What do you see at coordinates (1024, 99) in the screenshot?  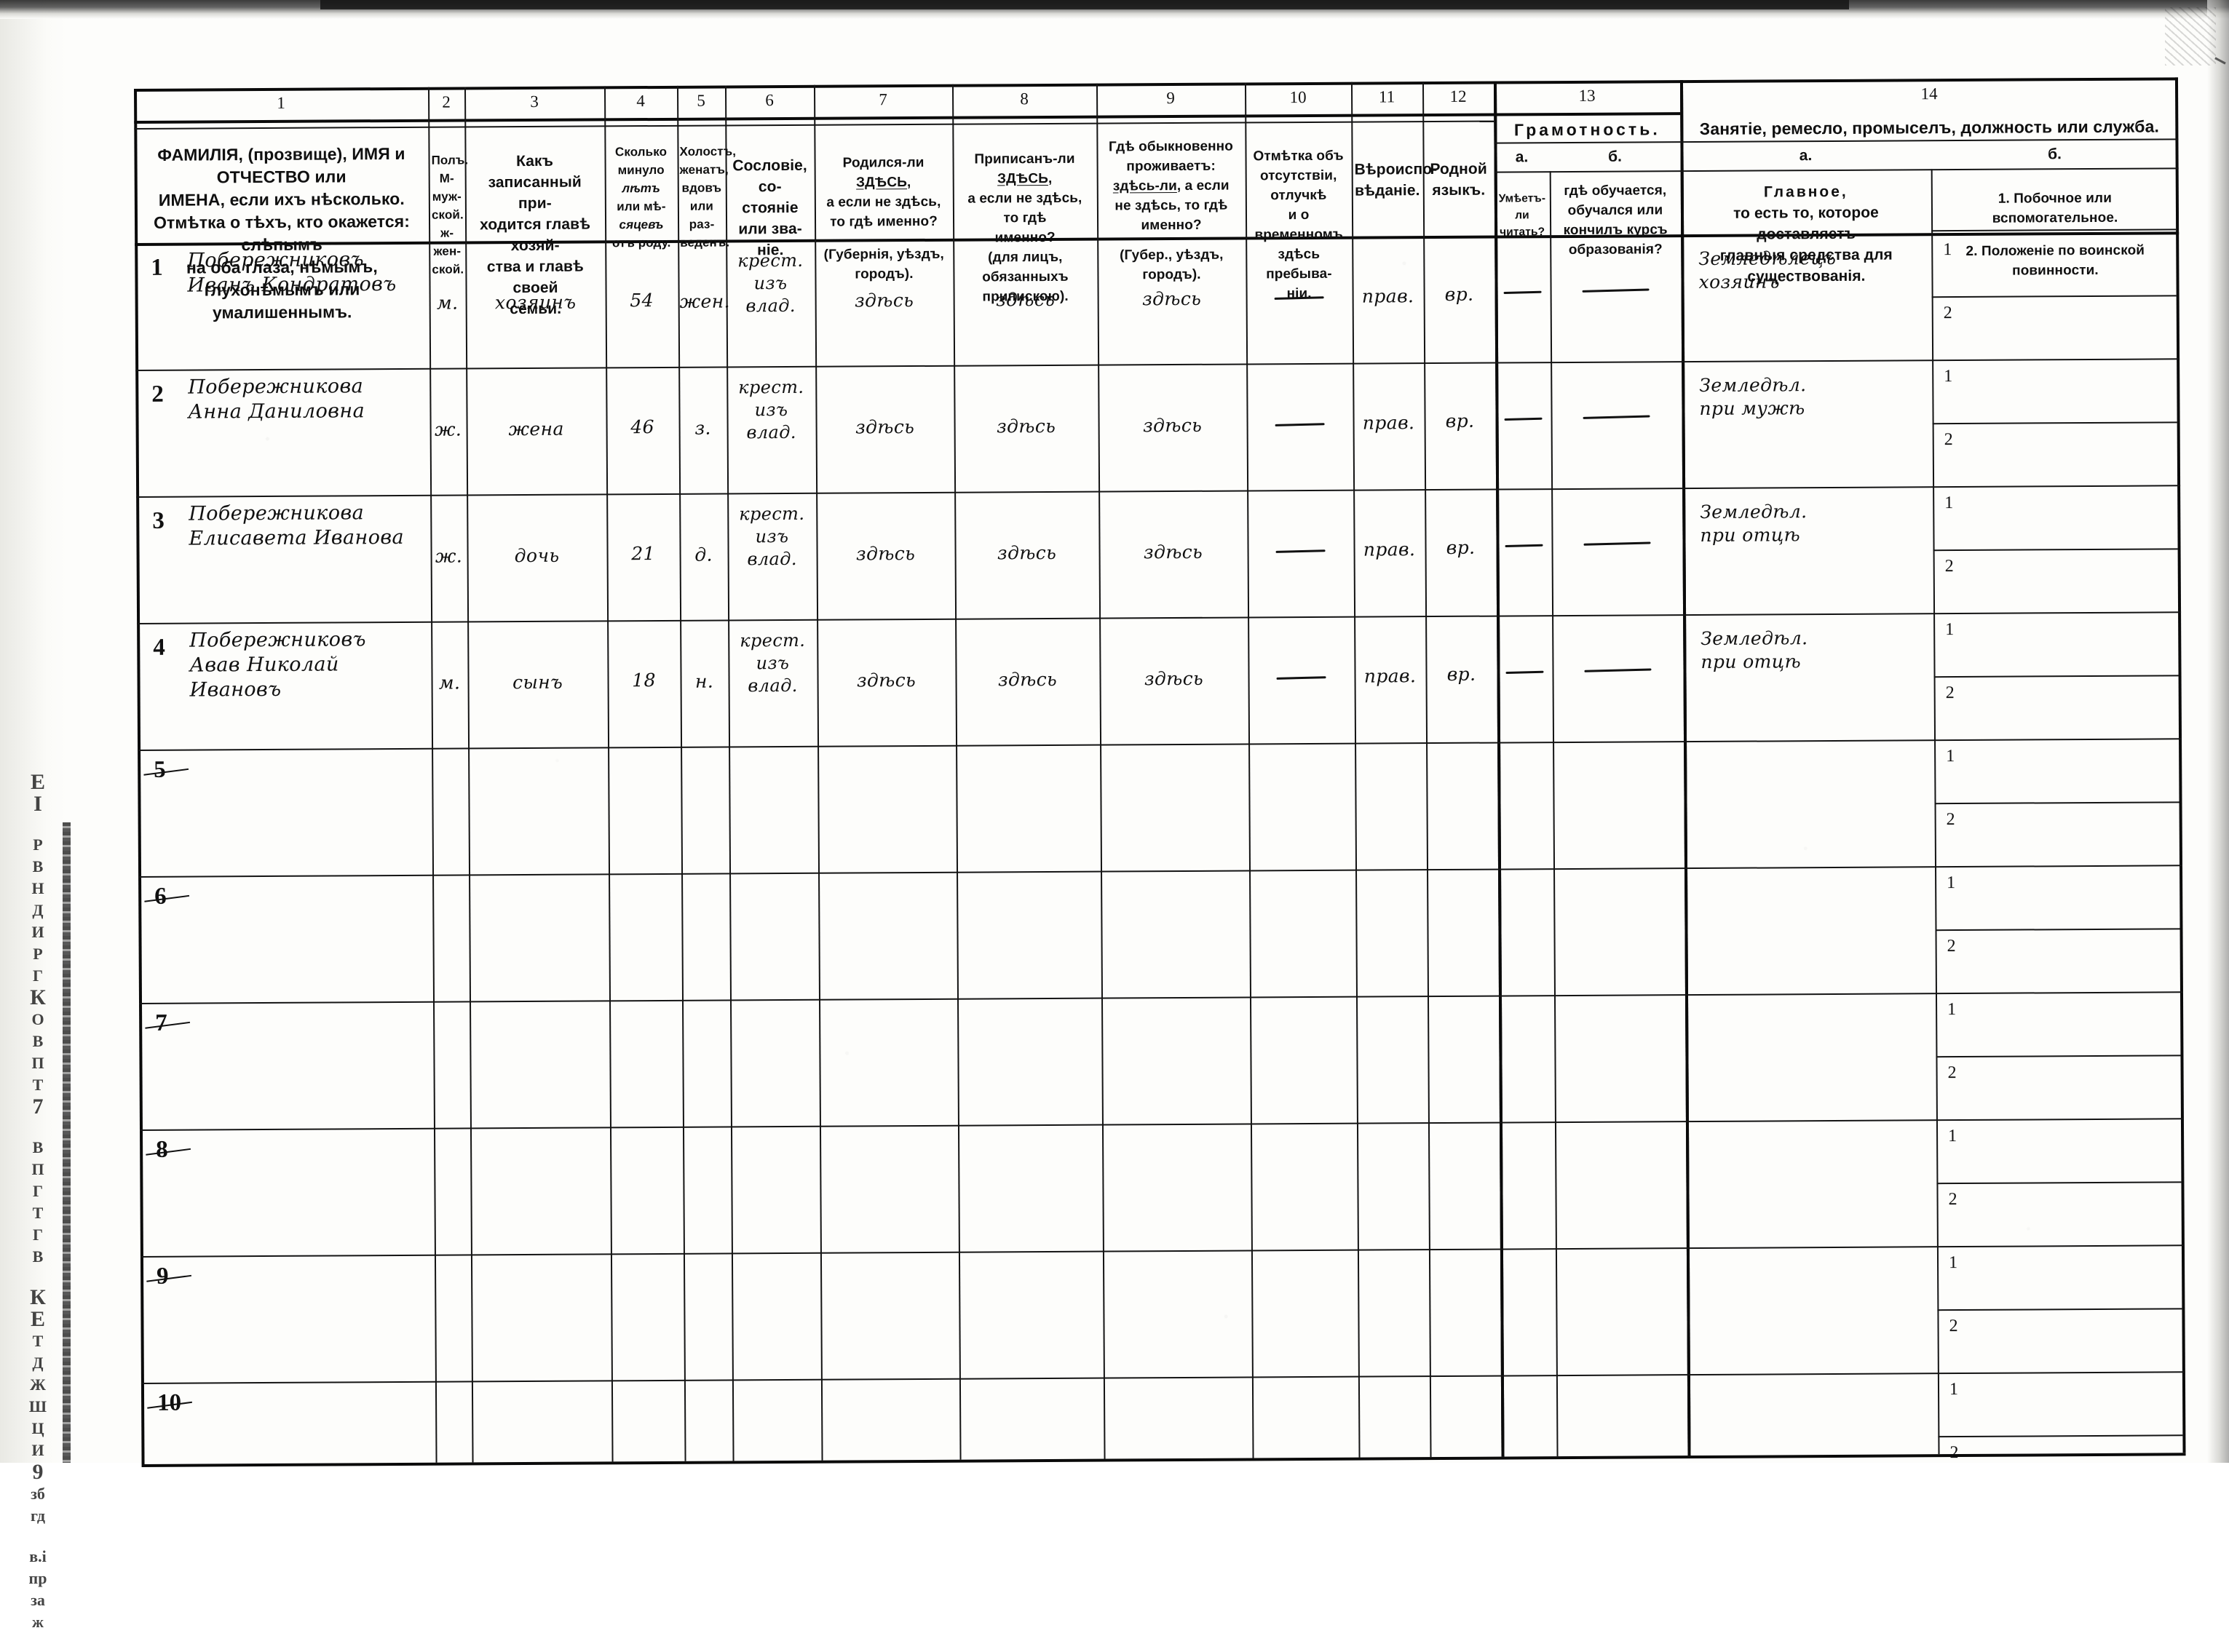 I see `column-number-8: 8` at bounding box center [1024, 99].